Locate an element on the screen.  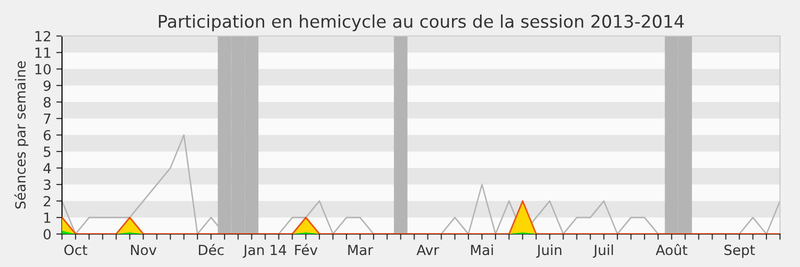
x-tick-label: Août is located at coordinates (672, 250).